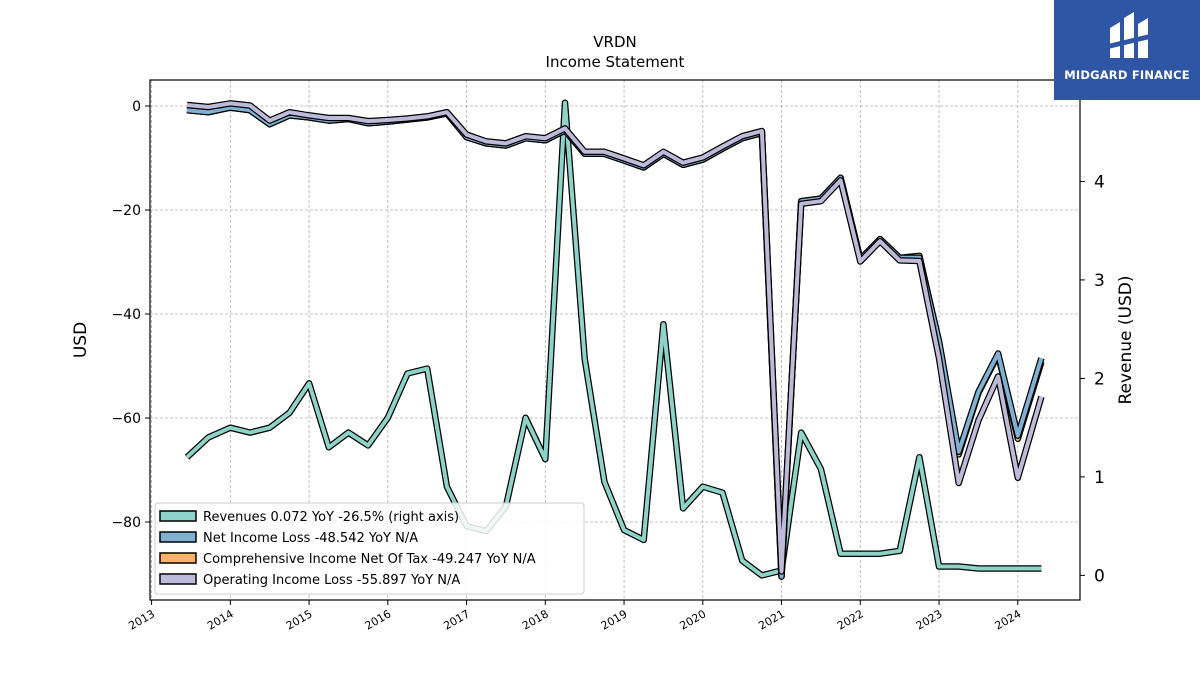 The height and width of the screenshot is (675, 1200). What do you see at coordinates (126, 315) in the screenshot?
I see `y-tick-label: −40` at bounding box center [126, 315].